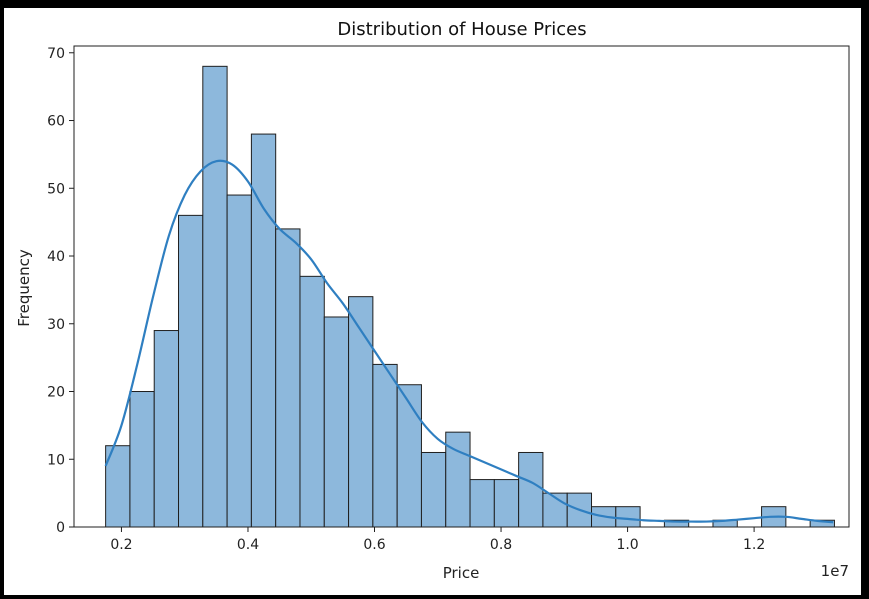 This screenshot has height=599, width=869. I want to click on x-tick-label: 1.2, so click(754, 545).